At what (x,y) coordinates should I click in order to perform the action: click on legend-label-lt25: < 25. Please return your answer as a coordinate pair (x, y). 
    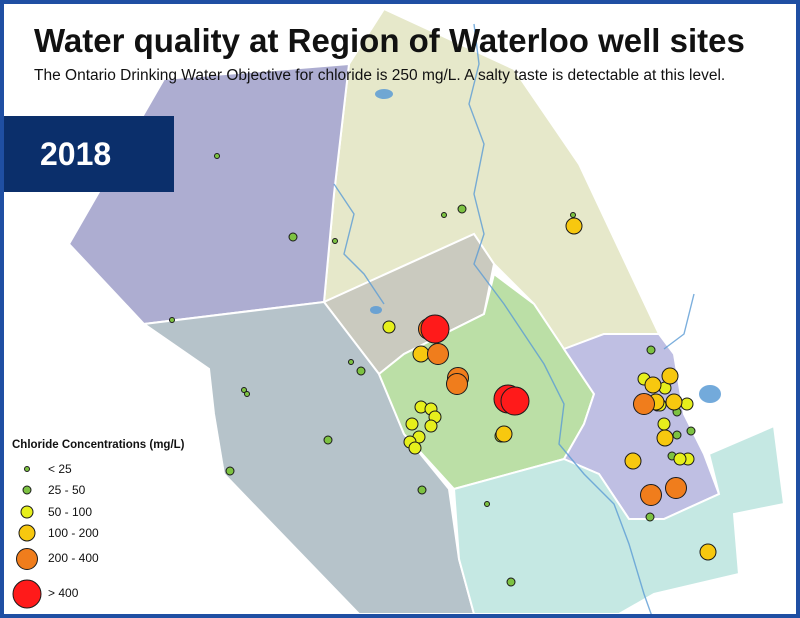
    Looking at the image, I should click on (60, 469).